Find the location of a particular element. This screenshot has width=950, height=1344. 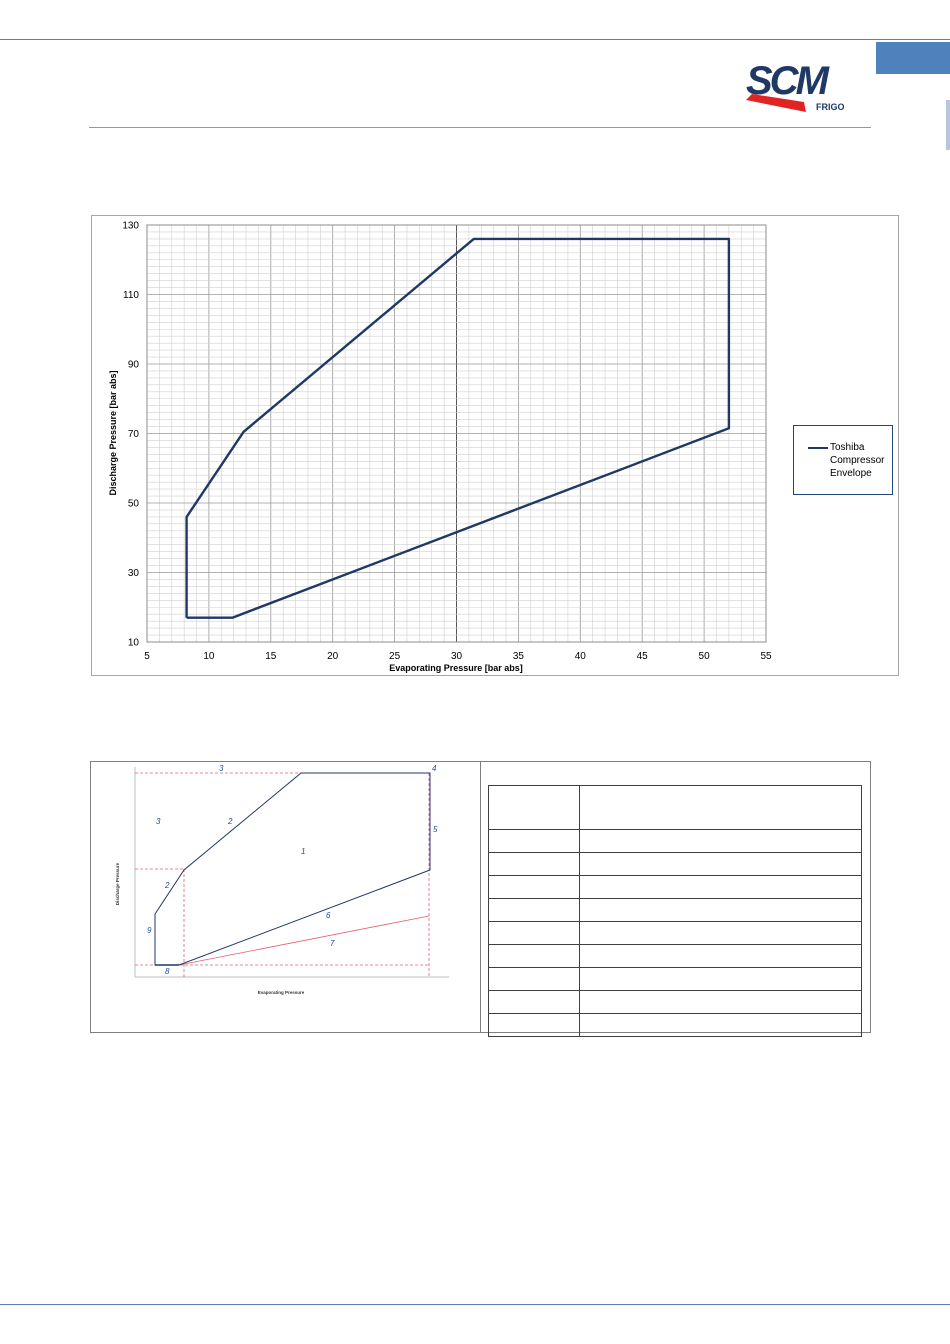

panel-divider is located at coordinates (480, 897).